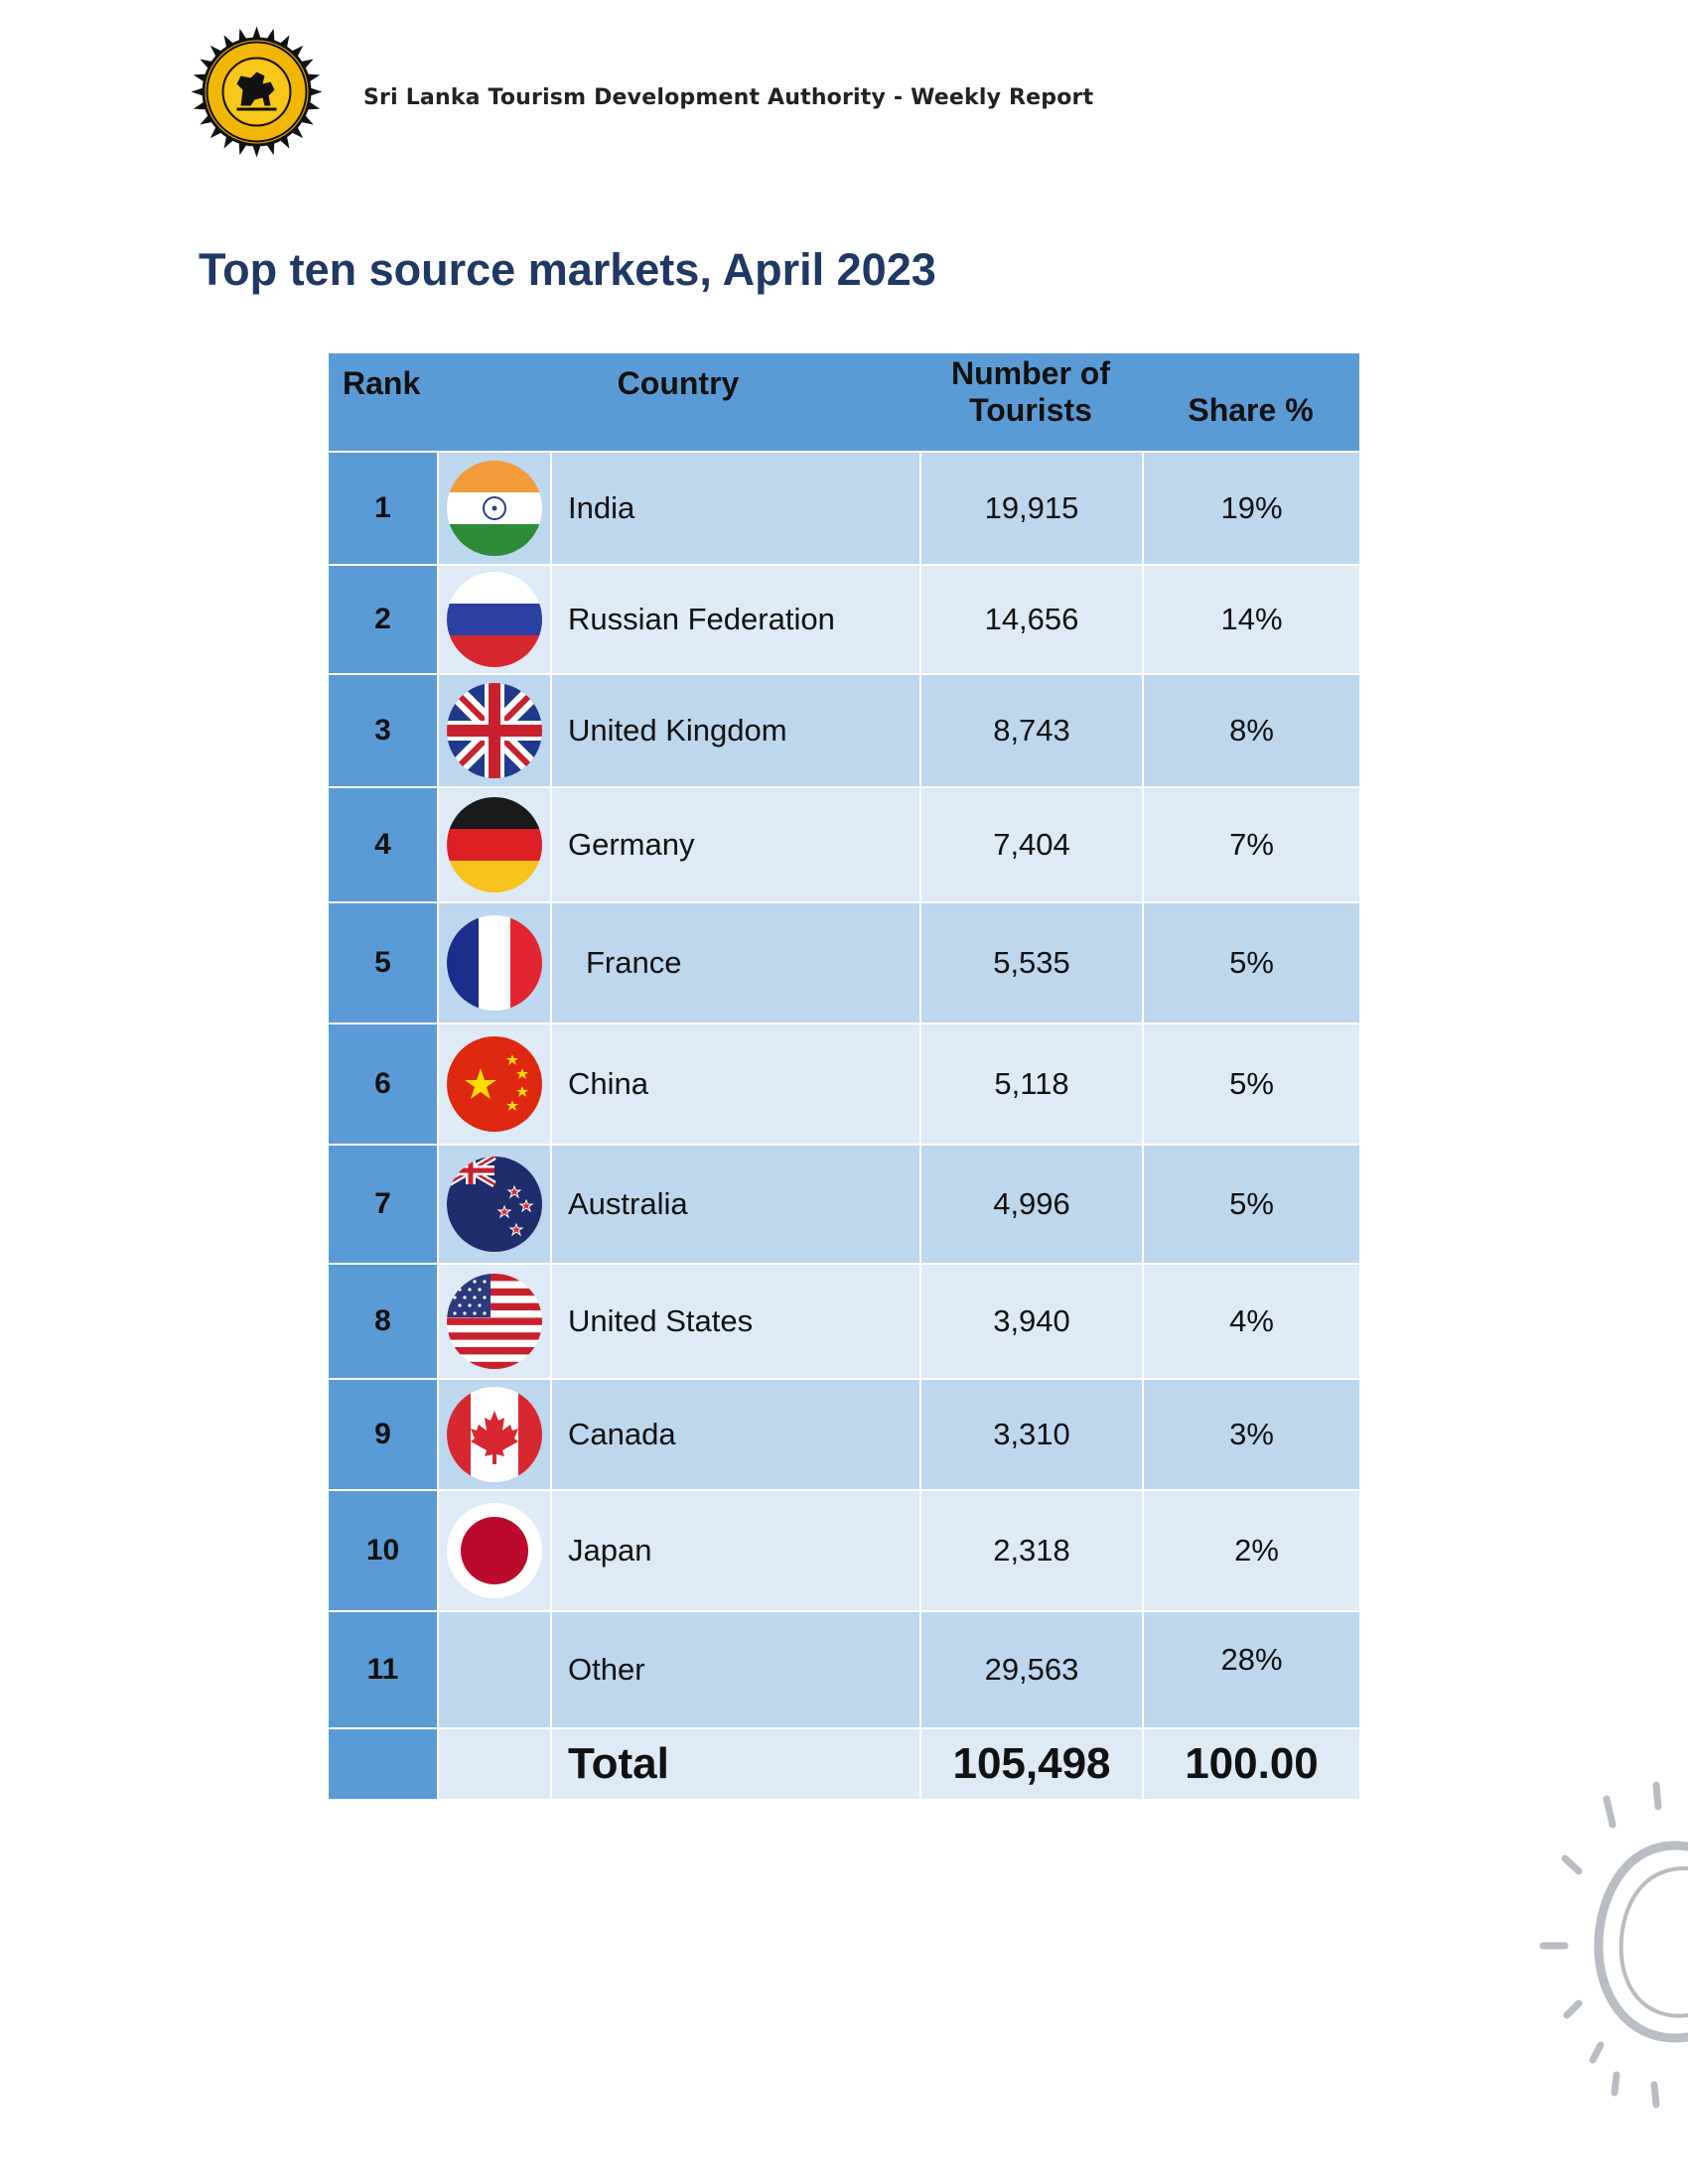  Describe the element at coordinates (1250, 402) in the screenshot. I see `share-column-header: Share %` at that location.